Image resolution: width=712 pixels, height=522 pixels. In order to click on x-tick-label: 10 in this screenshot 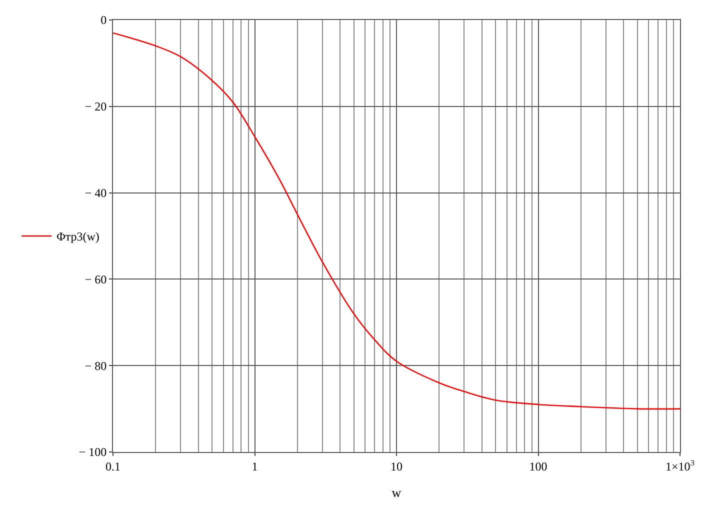, I will do `click(396, 466)`.